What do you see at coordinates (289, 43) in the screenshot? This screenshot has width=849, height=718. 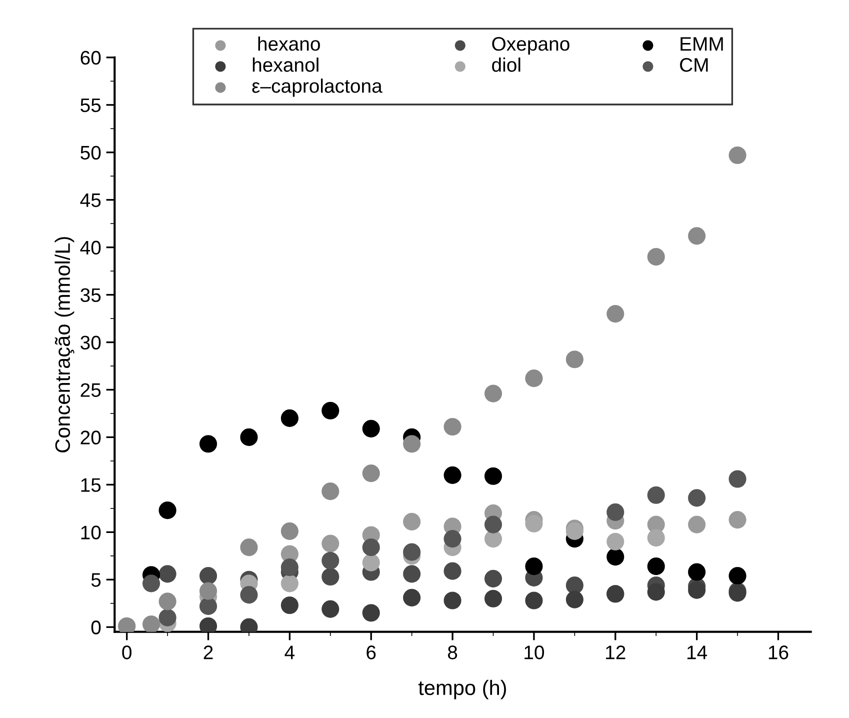 I see `legend-label: hexano` at bounding box center [289, 43].